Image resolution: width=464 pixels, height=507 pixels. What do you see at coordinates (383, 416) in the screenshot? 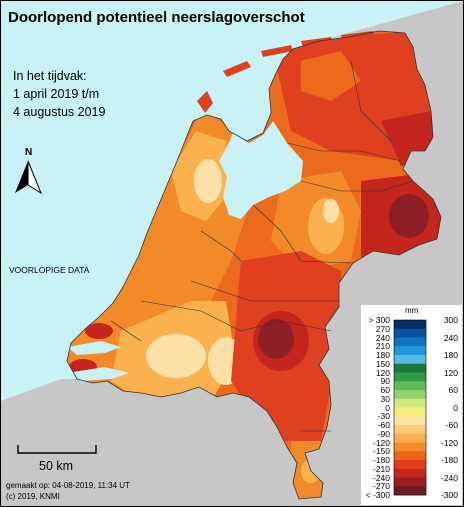
I see `legend-label-left: -30` at bounding box center [383, 416].